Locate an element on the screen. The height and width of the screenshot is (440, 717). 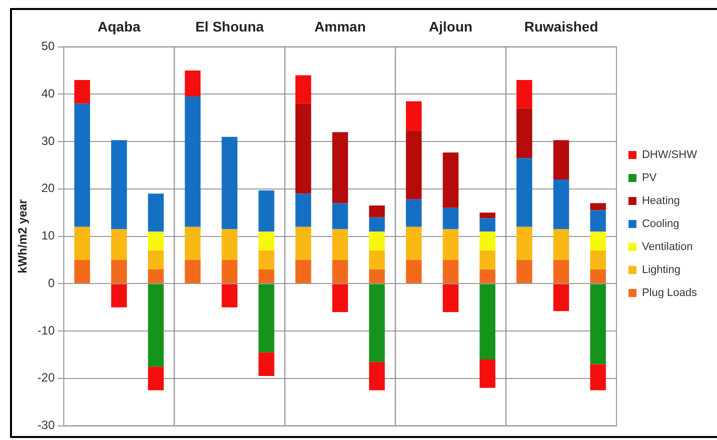
legend-label: Lighting is located at coordinates (661, 270).